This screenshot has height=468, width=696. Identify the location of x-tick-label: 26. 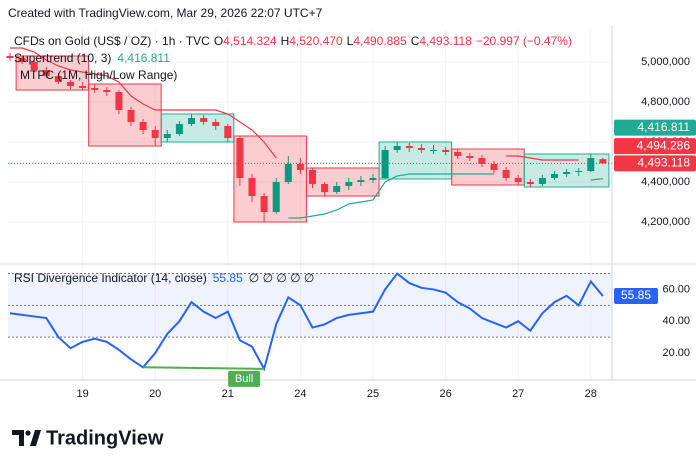
(445, 394).